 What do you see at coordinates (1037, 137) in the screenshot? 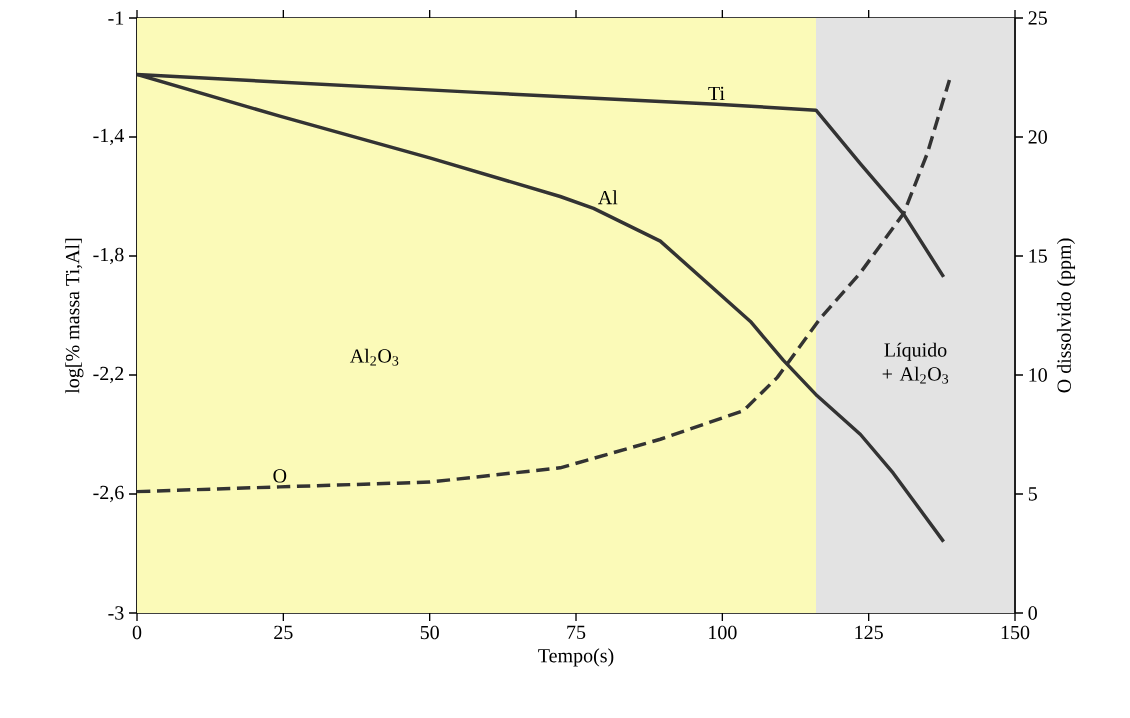
I see `y2-tick-label: 20` at bounding box center [1037, 137].